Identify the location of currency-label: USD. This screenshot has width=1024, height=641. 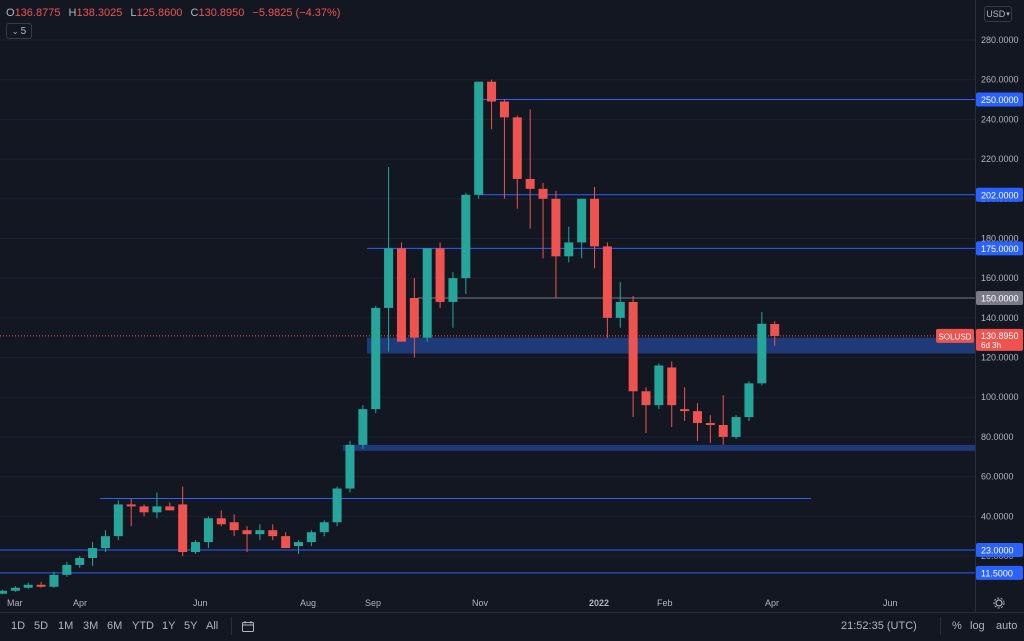
(996, 14).